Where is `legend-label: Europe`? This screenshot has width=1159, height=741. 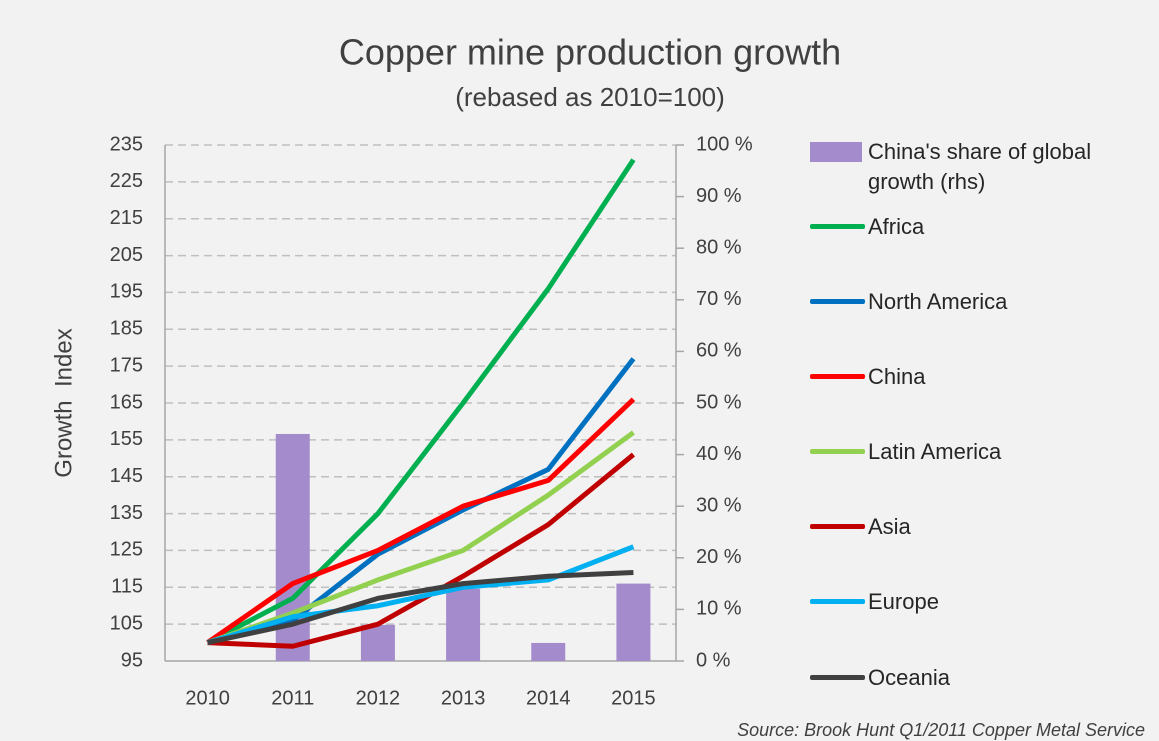 legend-label: Europe is located at coordinates (903, 601).